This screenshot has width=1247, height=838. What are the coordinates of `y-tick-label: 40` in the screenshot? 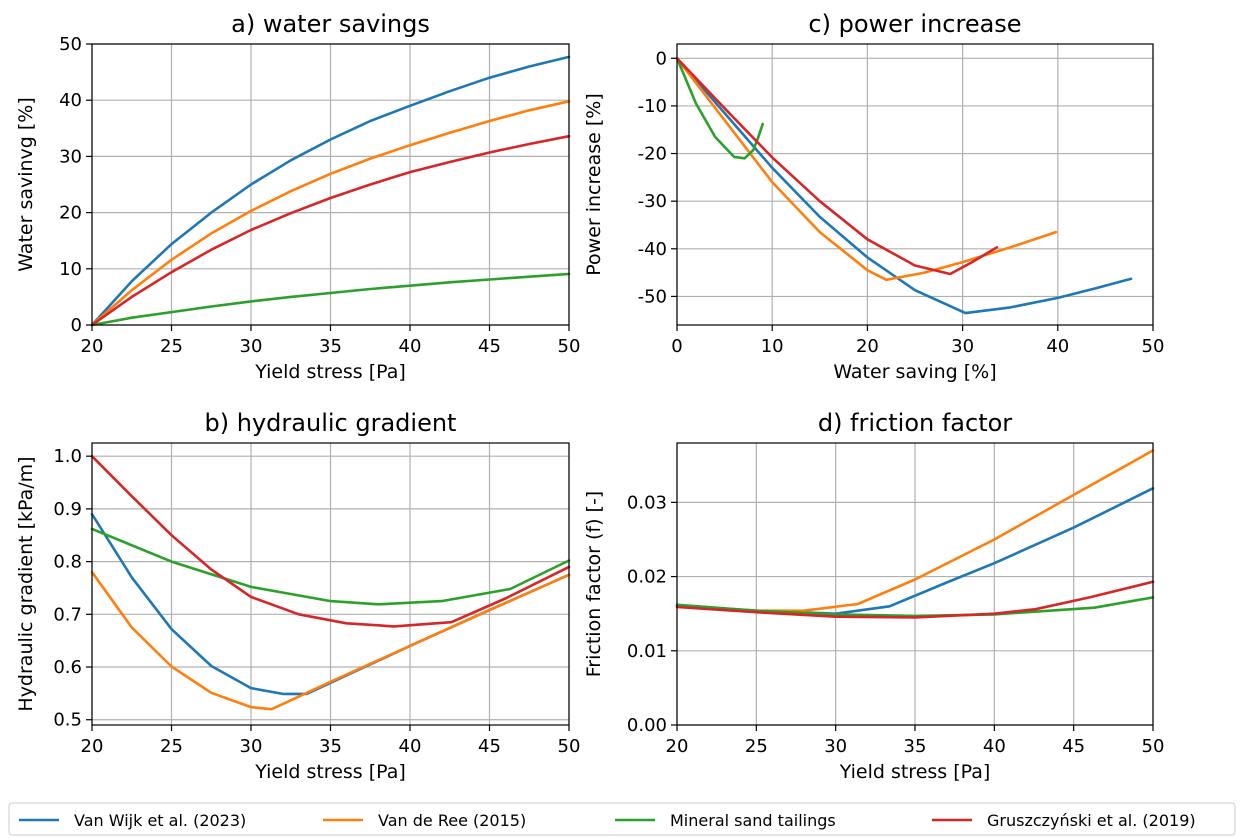 It's located at (70, 100).